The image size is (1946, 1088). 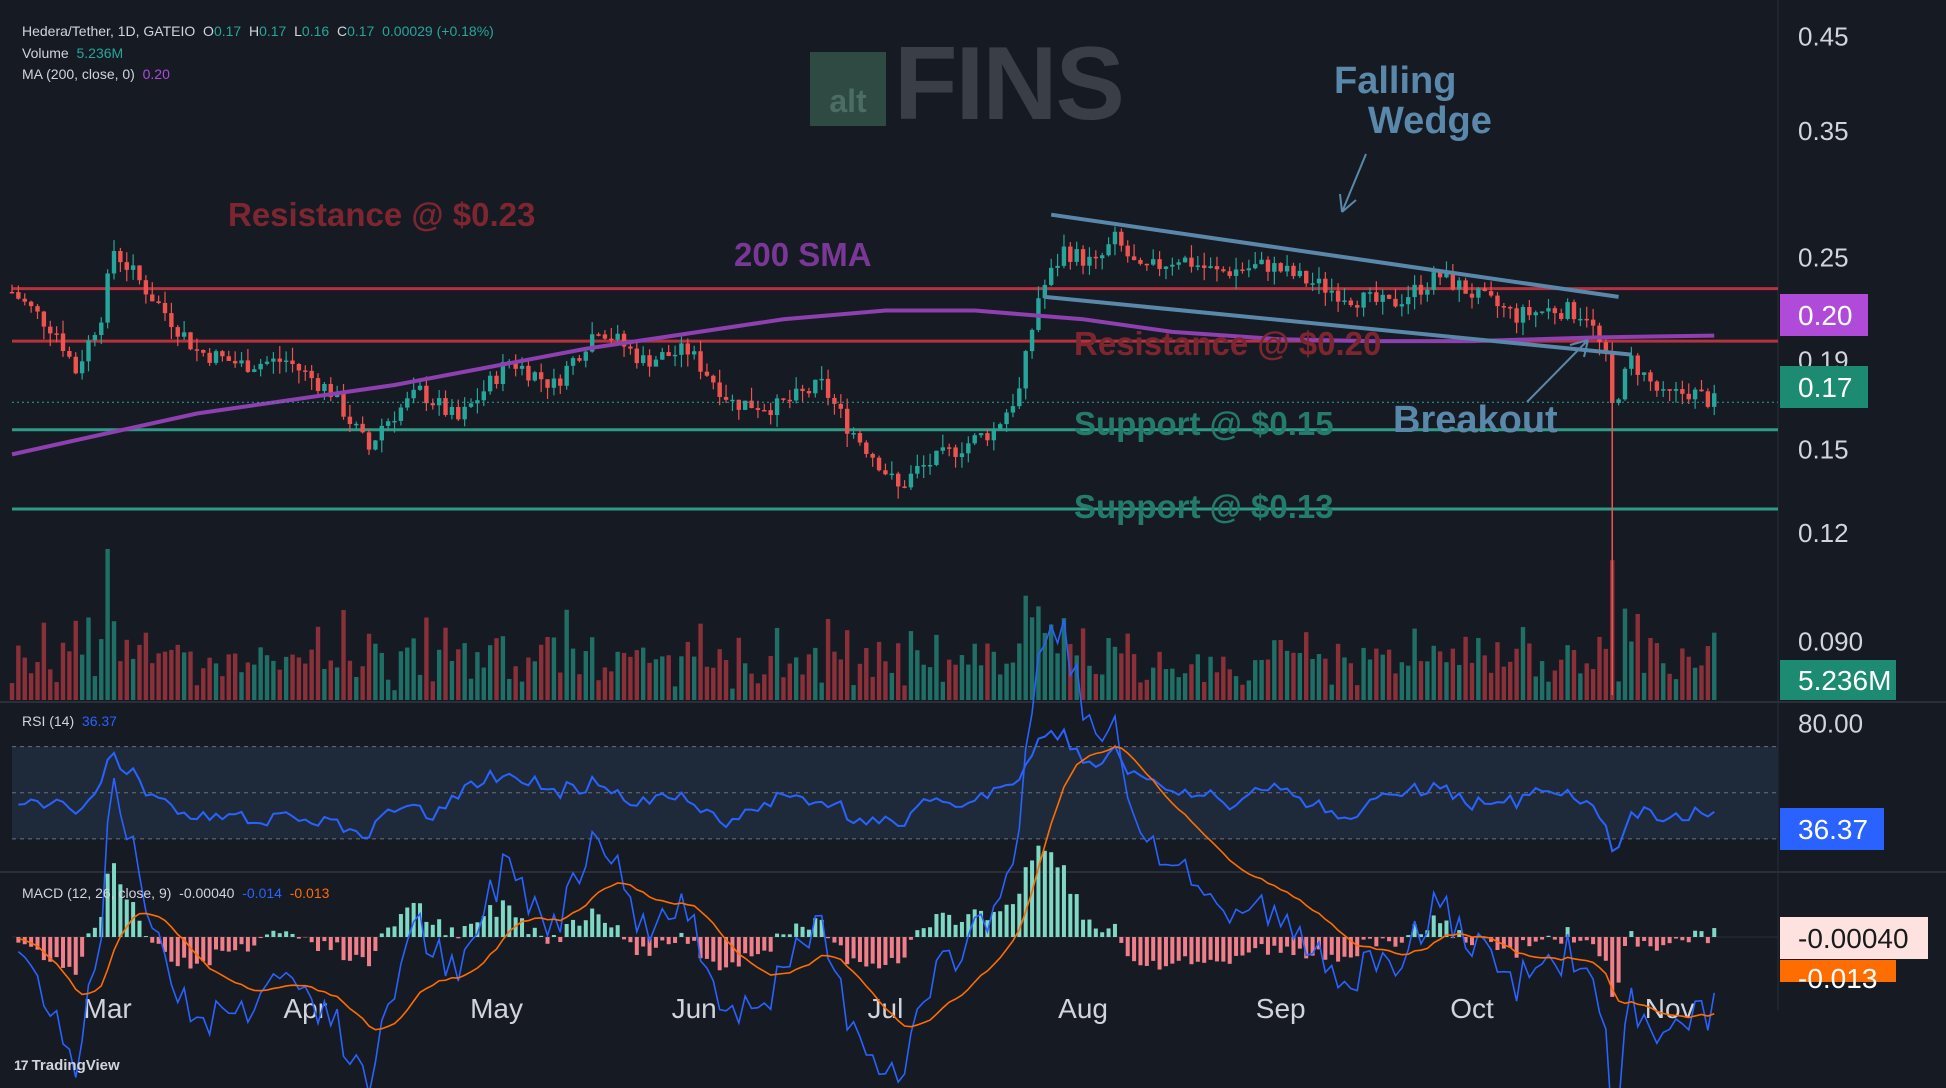 I want to click on rsi-badge: 36.37, so click(x=1833, y=829).